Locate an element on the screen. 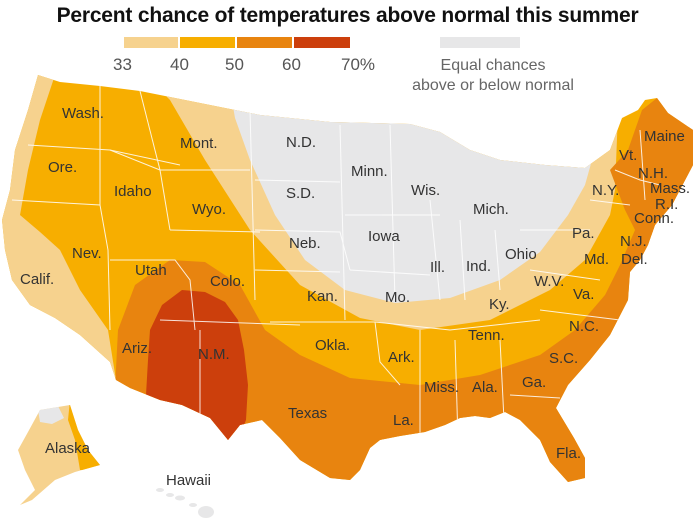  label-iowa: Iowa is located at coordinates (384, 236).